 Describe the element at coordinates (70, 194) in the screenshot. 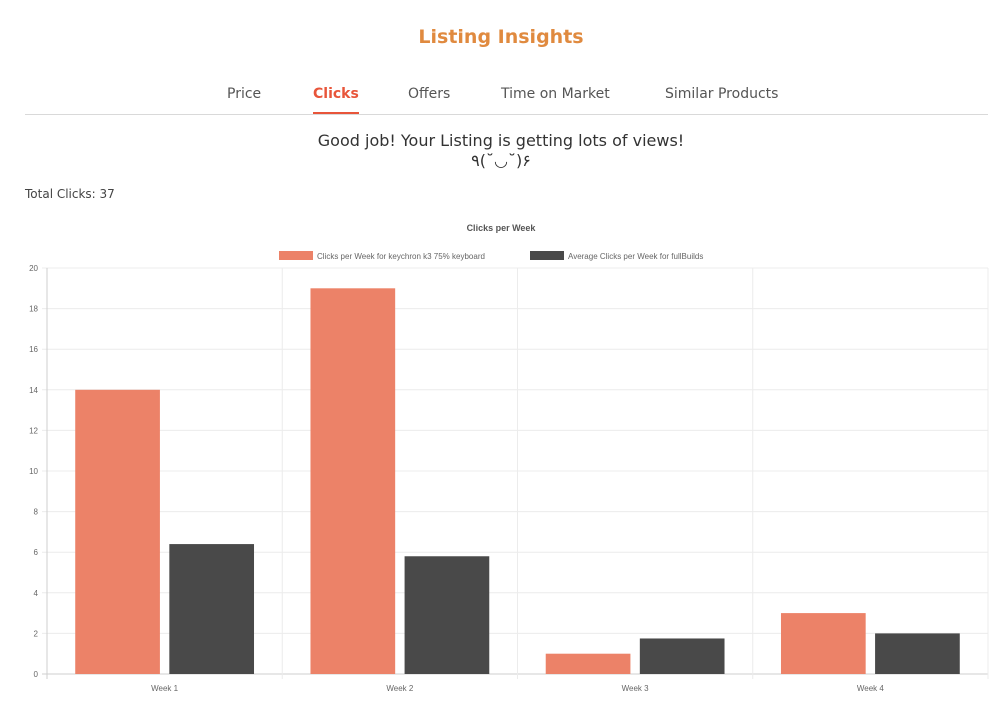

I see `total-clicks: Total Clicks: 37` at that location.